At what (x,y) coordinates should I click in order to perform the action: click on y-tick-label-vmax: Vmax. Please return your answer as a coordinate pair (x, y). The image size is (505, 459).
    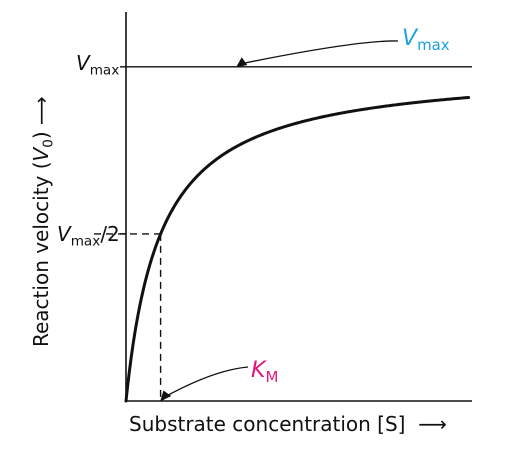
    Looking at the image, I should click on (98, 65).